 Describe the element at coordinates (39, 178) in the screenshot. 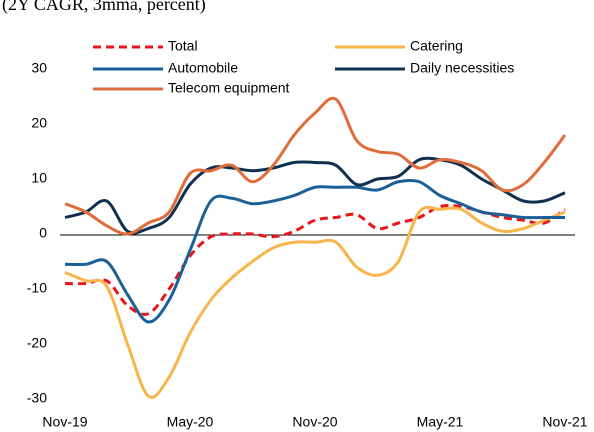

I see `y-tick-label: 10` at that location.